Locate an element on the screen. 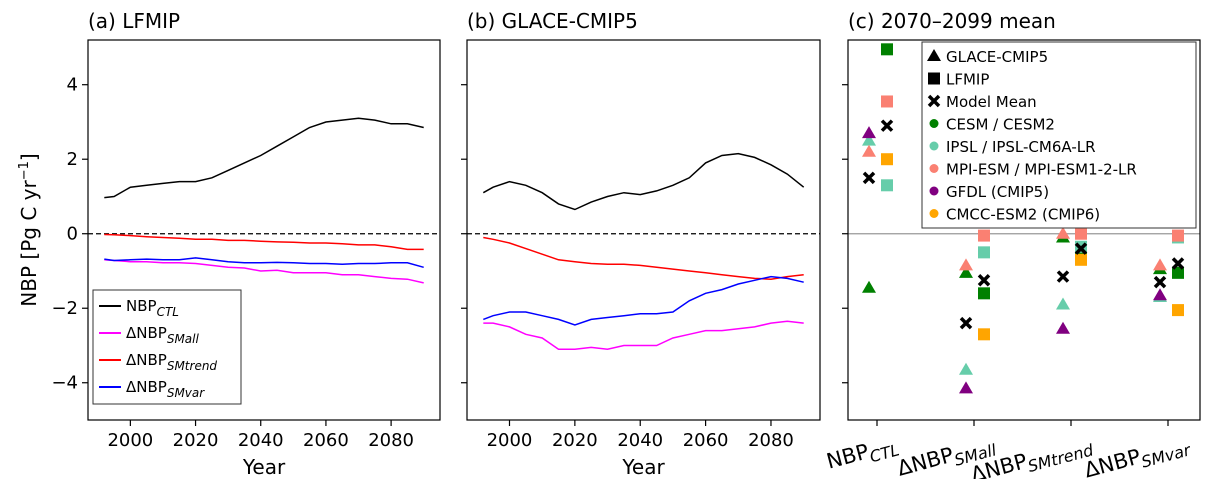  panel-title: (c) 2070–2099 mean is located at coordinates (952, 21).